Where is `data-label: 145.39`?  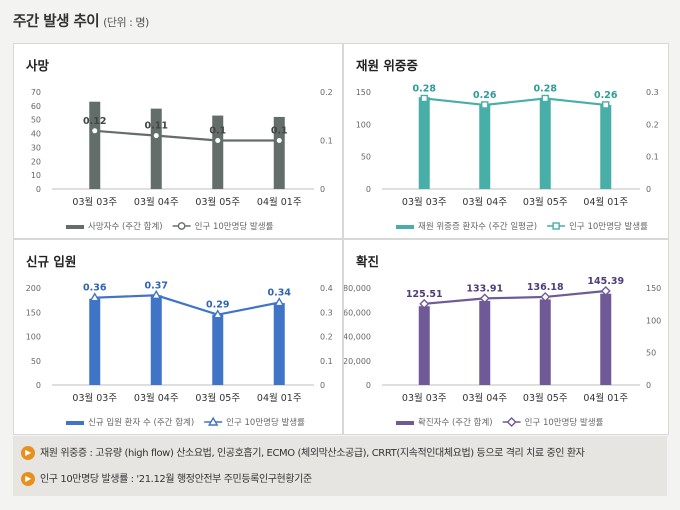 data-label: 145.39 is located at coordinates (605, 281).